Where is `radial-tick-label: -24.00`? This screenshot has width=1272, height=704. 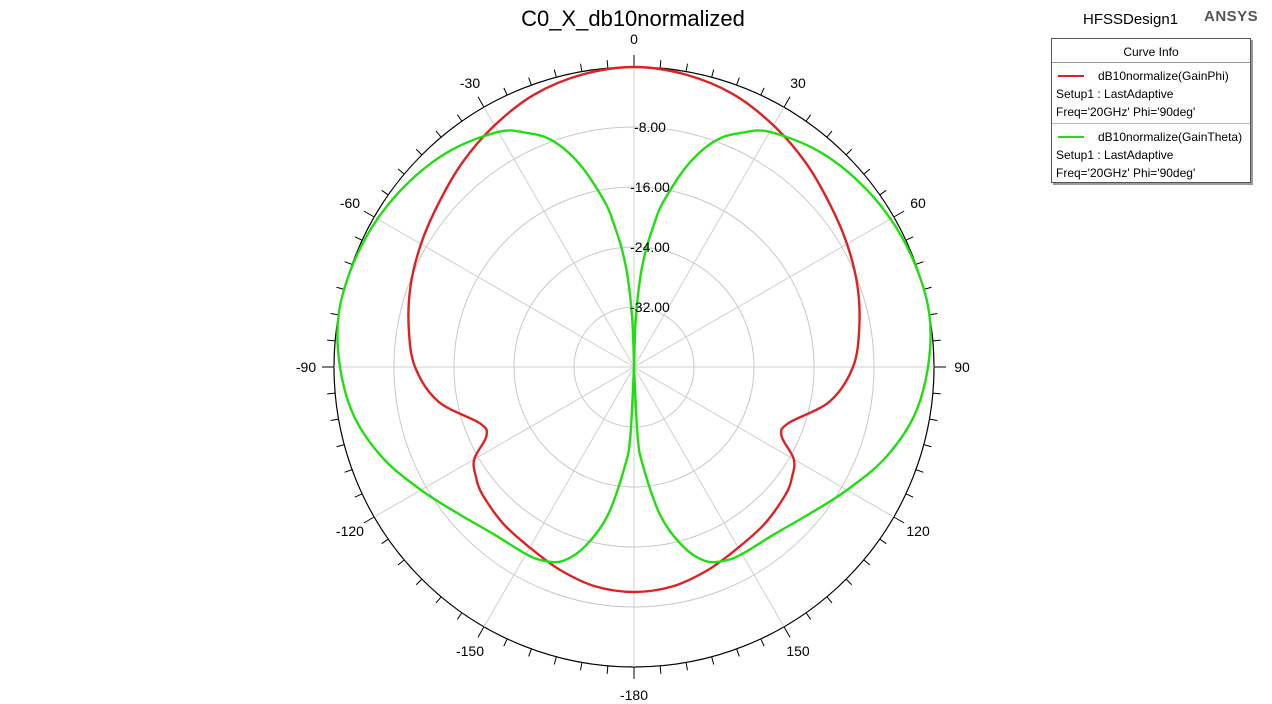
radial-tick-label: -24.00 is located at coordinates (650, 247).